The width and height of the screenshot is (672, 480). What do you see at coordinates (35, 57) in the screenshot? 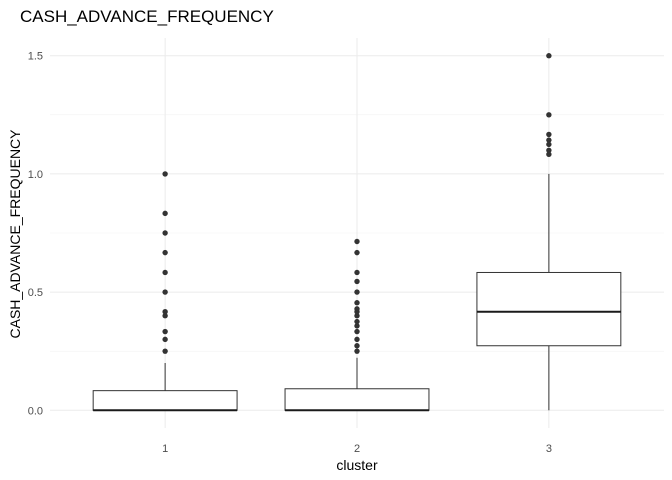
I see `y-tick-label: 1.5` at bounding box center [35, 57].